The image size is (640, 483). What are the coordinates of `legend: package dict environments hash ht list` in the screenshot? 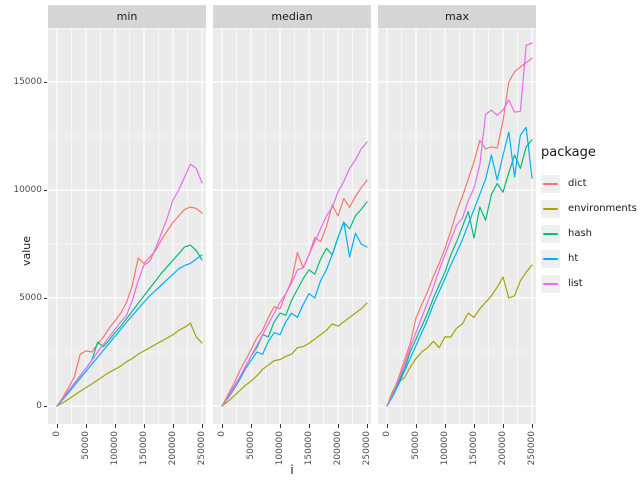 It's located at (590, 220).